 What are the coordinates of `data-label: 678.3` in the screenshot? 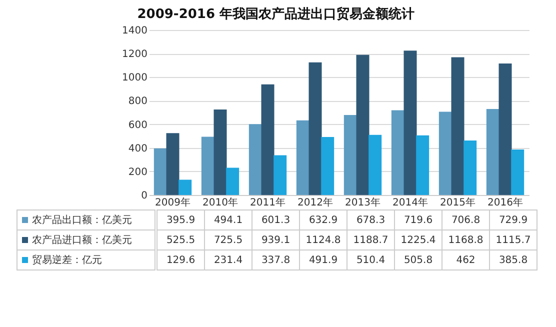 It's located at (371, 220).